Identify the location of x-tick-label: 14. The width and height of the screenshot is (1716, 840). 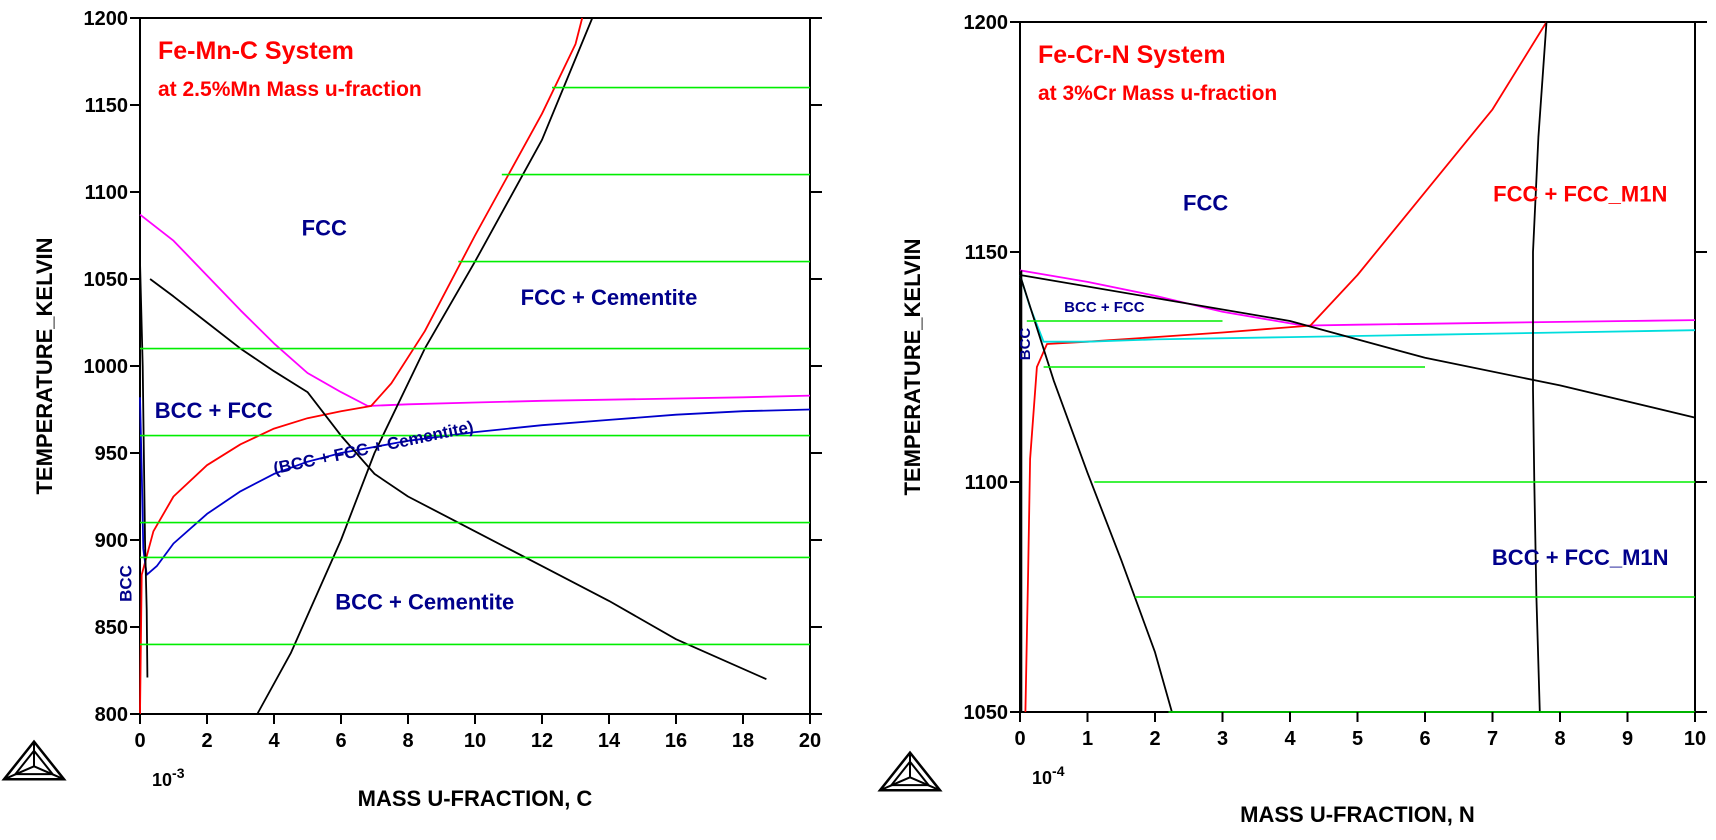
(609, 741).